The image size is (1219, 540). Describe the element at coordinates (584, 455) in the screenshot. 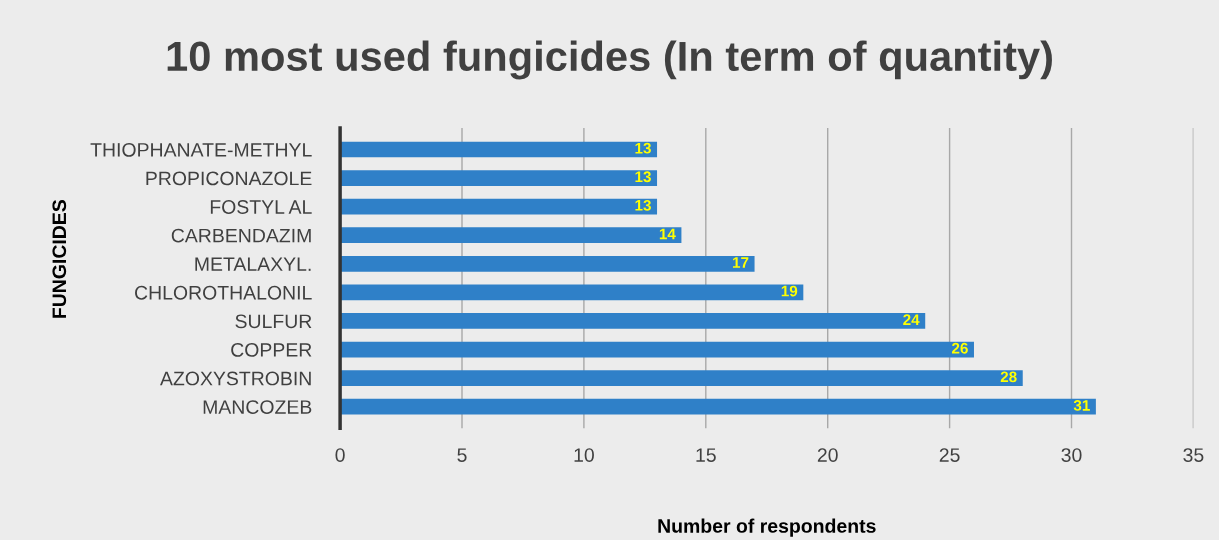

I see `x-tick-label: 10` at that location.